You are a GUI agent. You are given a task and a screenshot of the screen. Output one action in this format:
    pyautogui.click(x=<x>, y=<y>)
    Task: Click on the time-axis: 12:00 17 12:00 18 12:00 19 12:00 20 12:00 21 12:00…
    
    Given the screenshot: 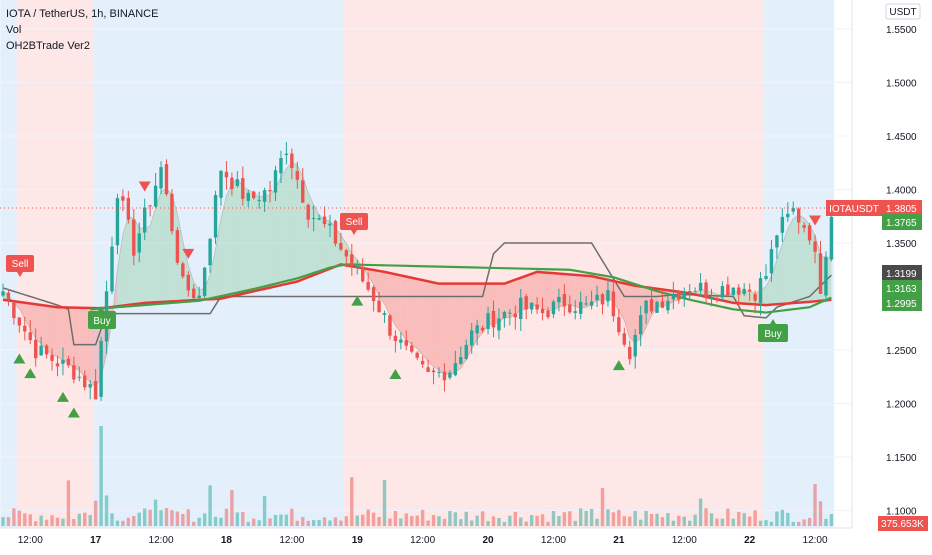 What is the action you would take?
    pyautogui.click(x=426, y=536)
    